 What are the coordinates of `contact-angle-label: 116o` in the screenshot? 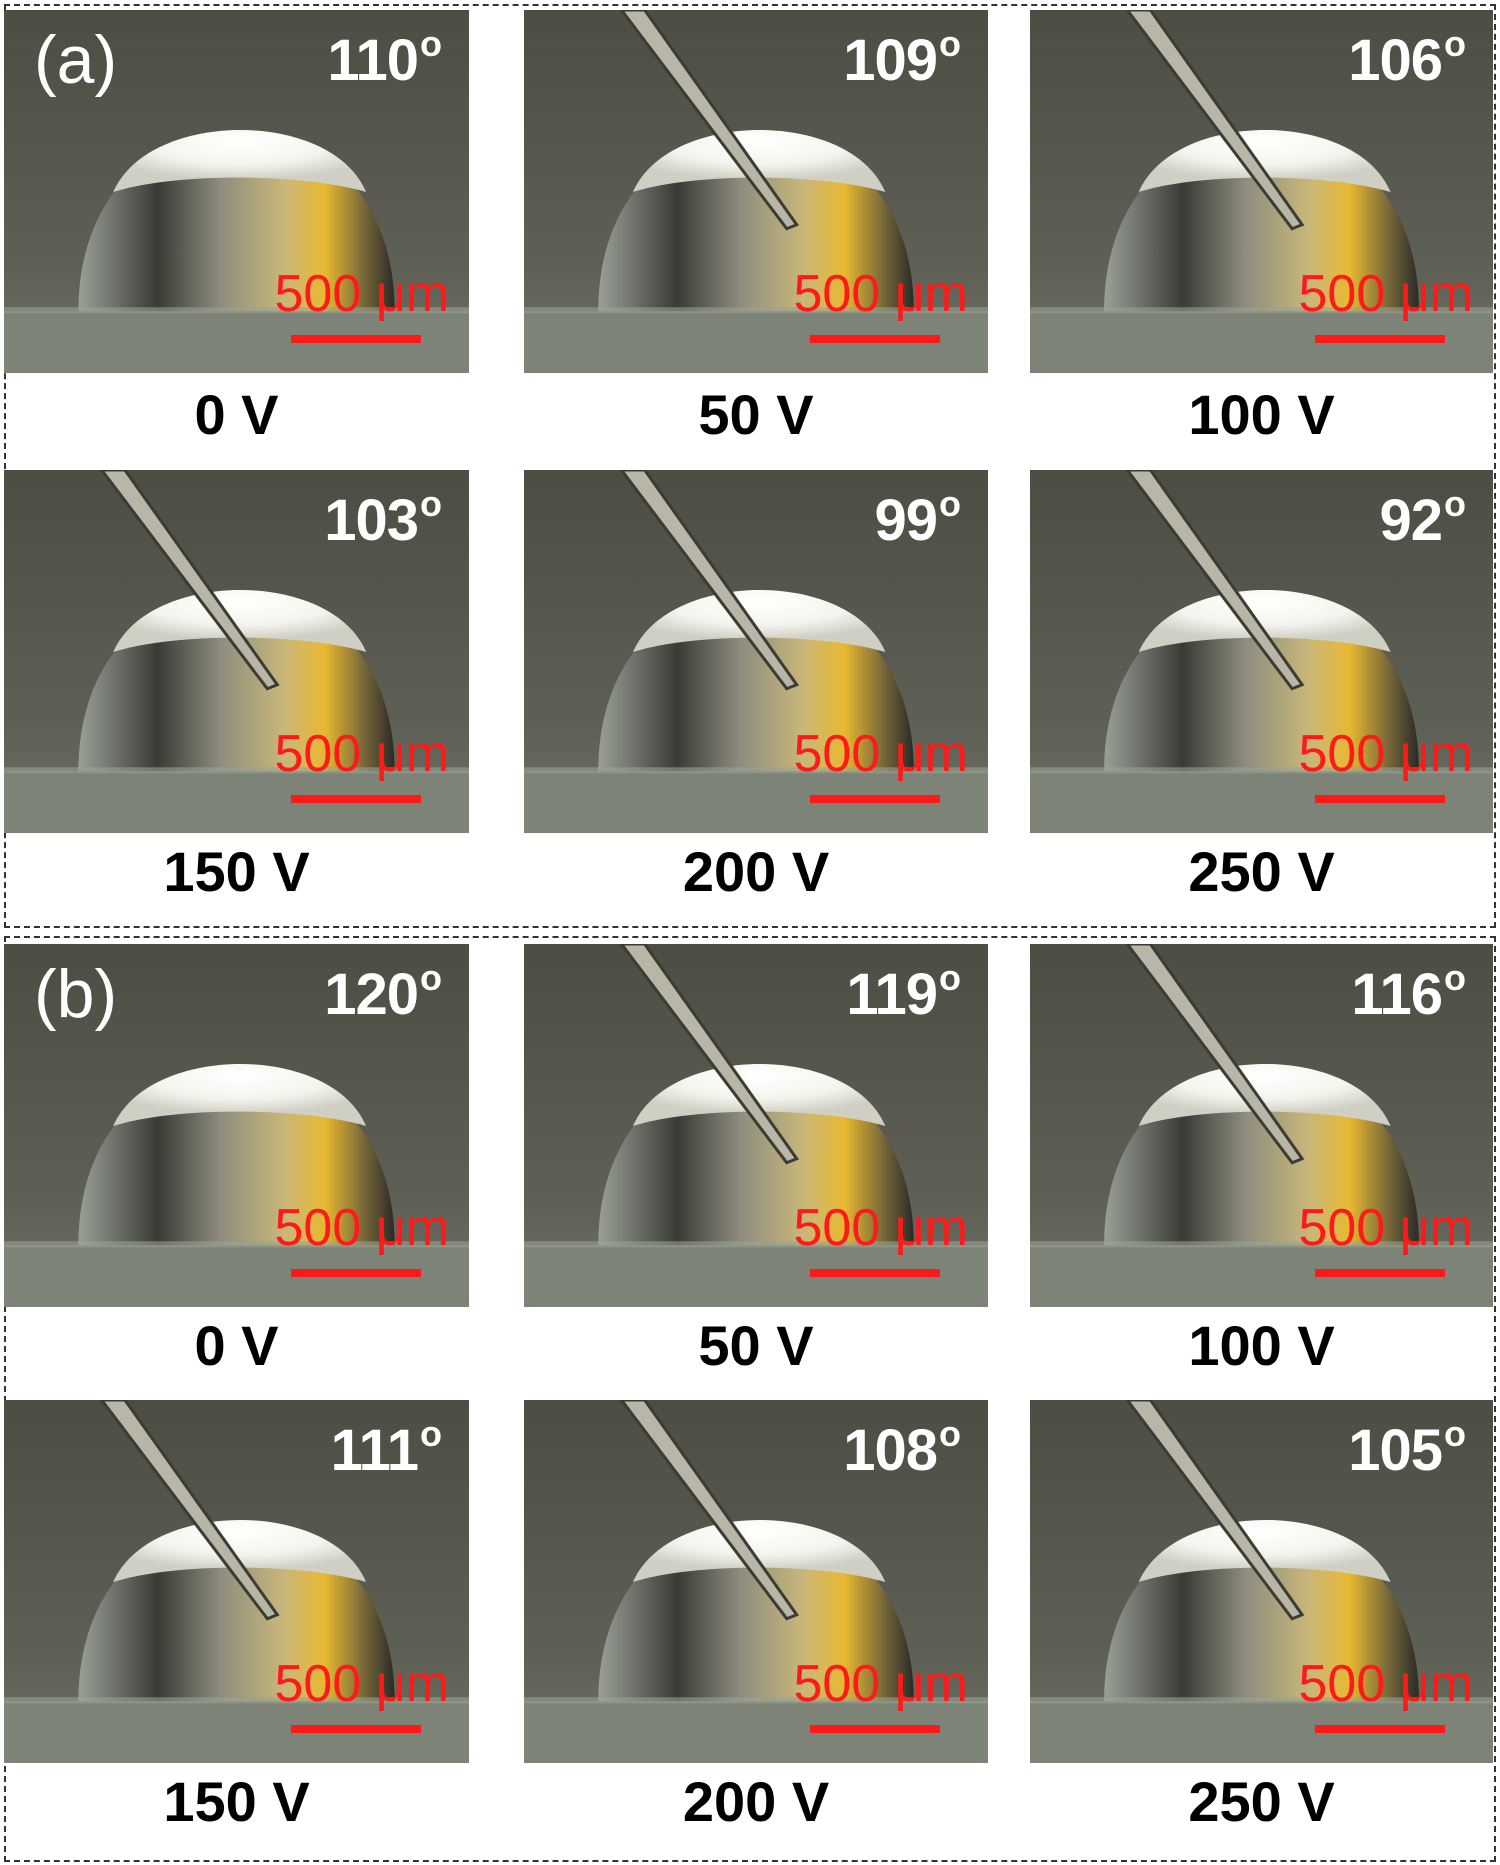 It's located at (1408, 992).